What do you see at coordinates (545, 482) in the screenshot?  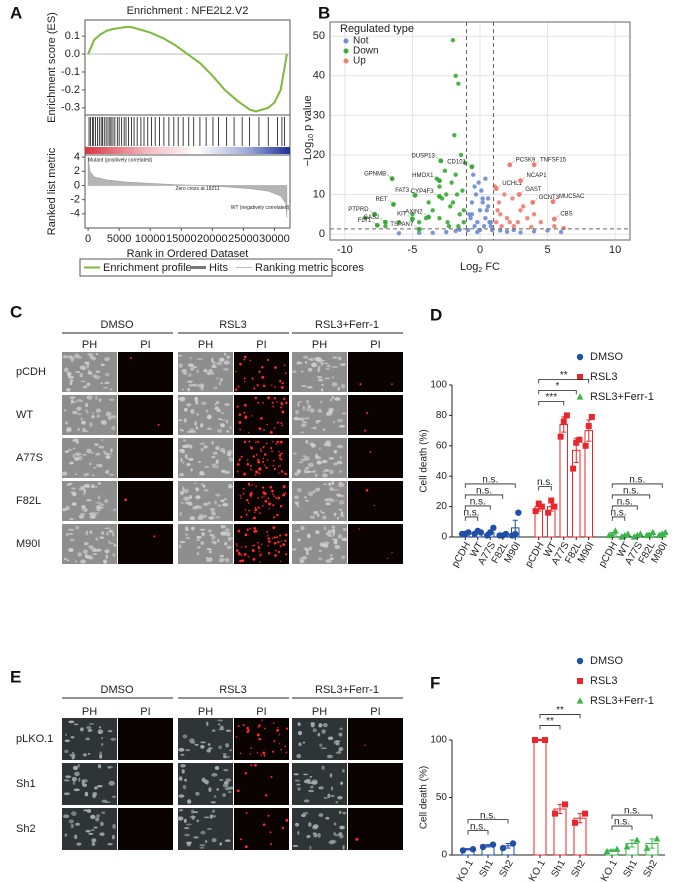 I see `significance: n.s.` at bounding box center [545, 482].